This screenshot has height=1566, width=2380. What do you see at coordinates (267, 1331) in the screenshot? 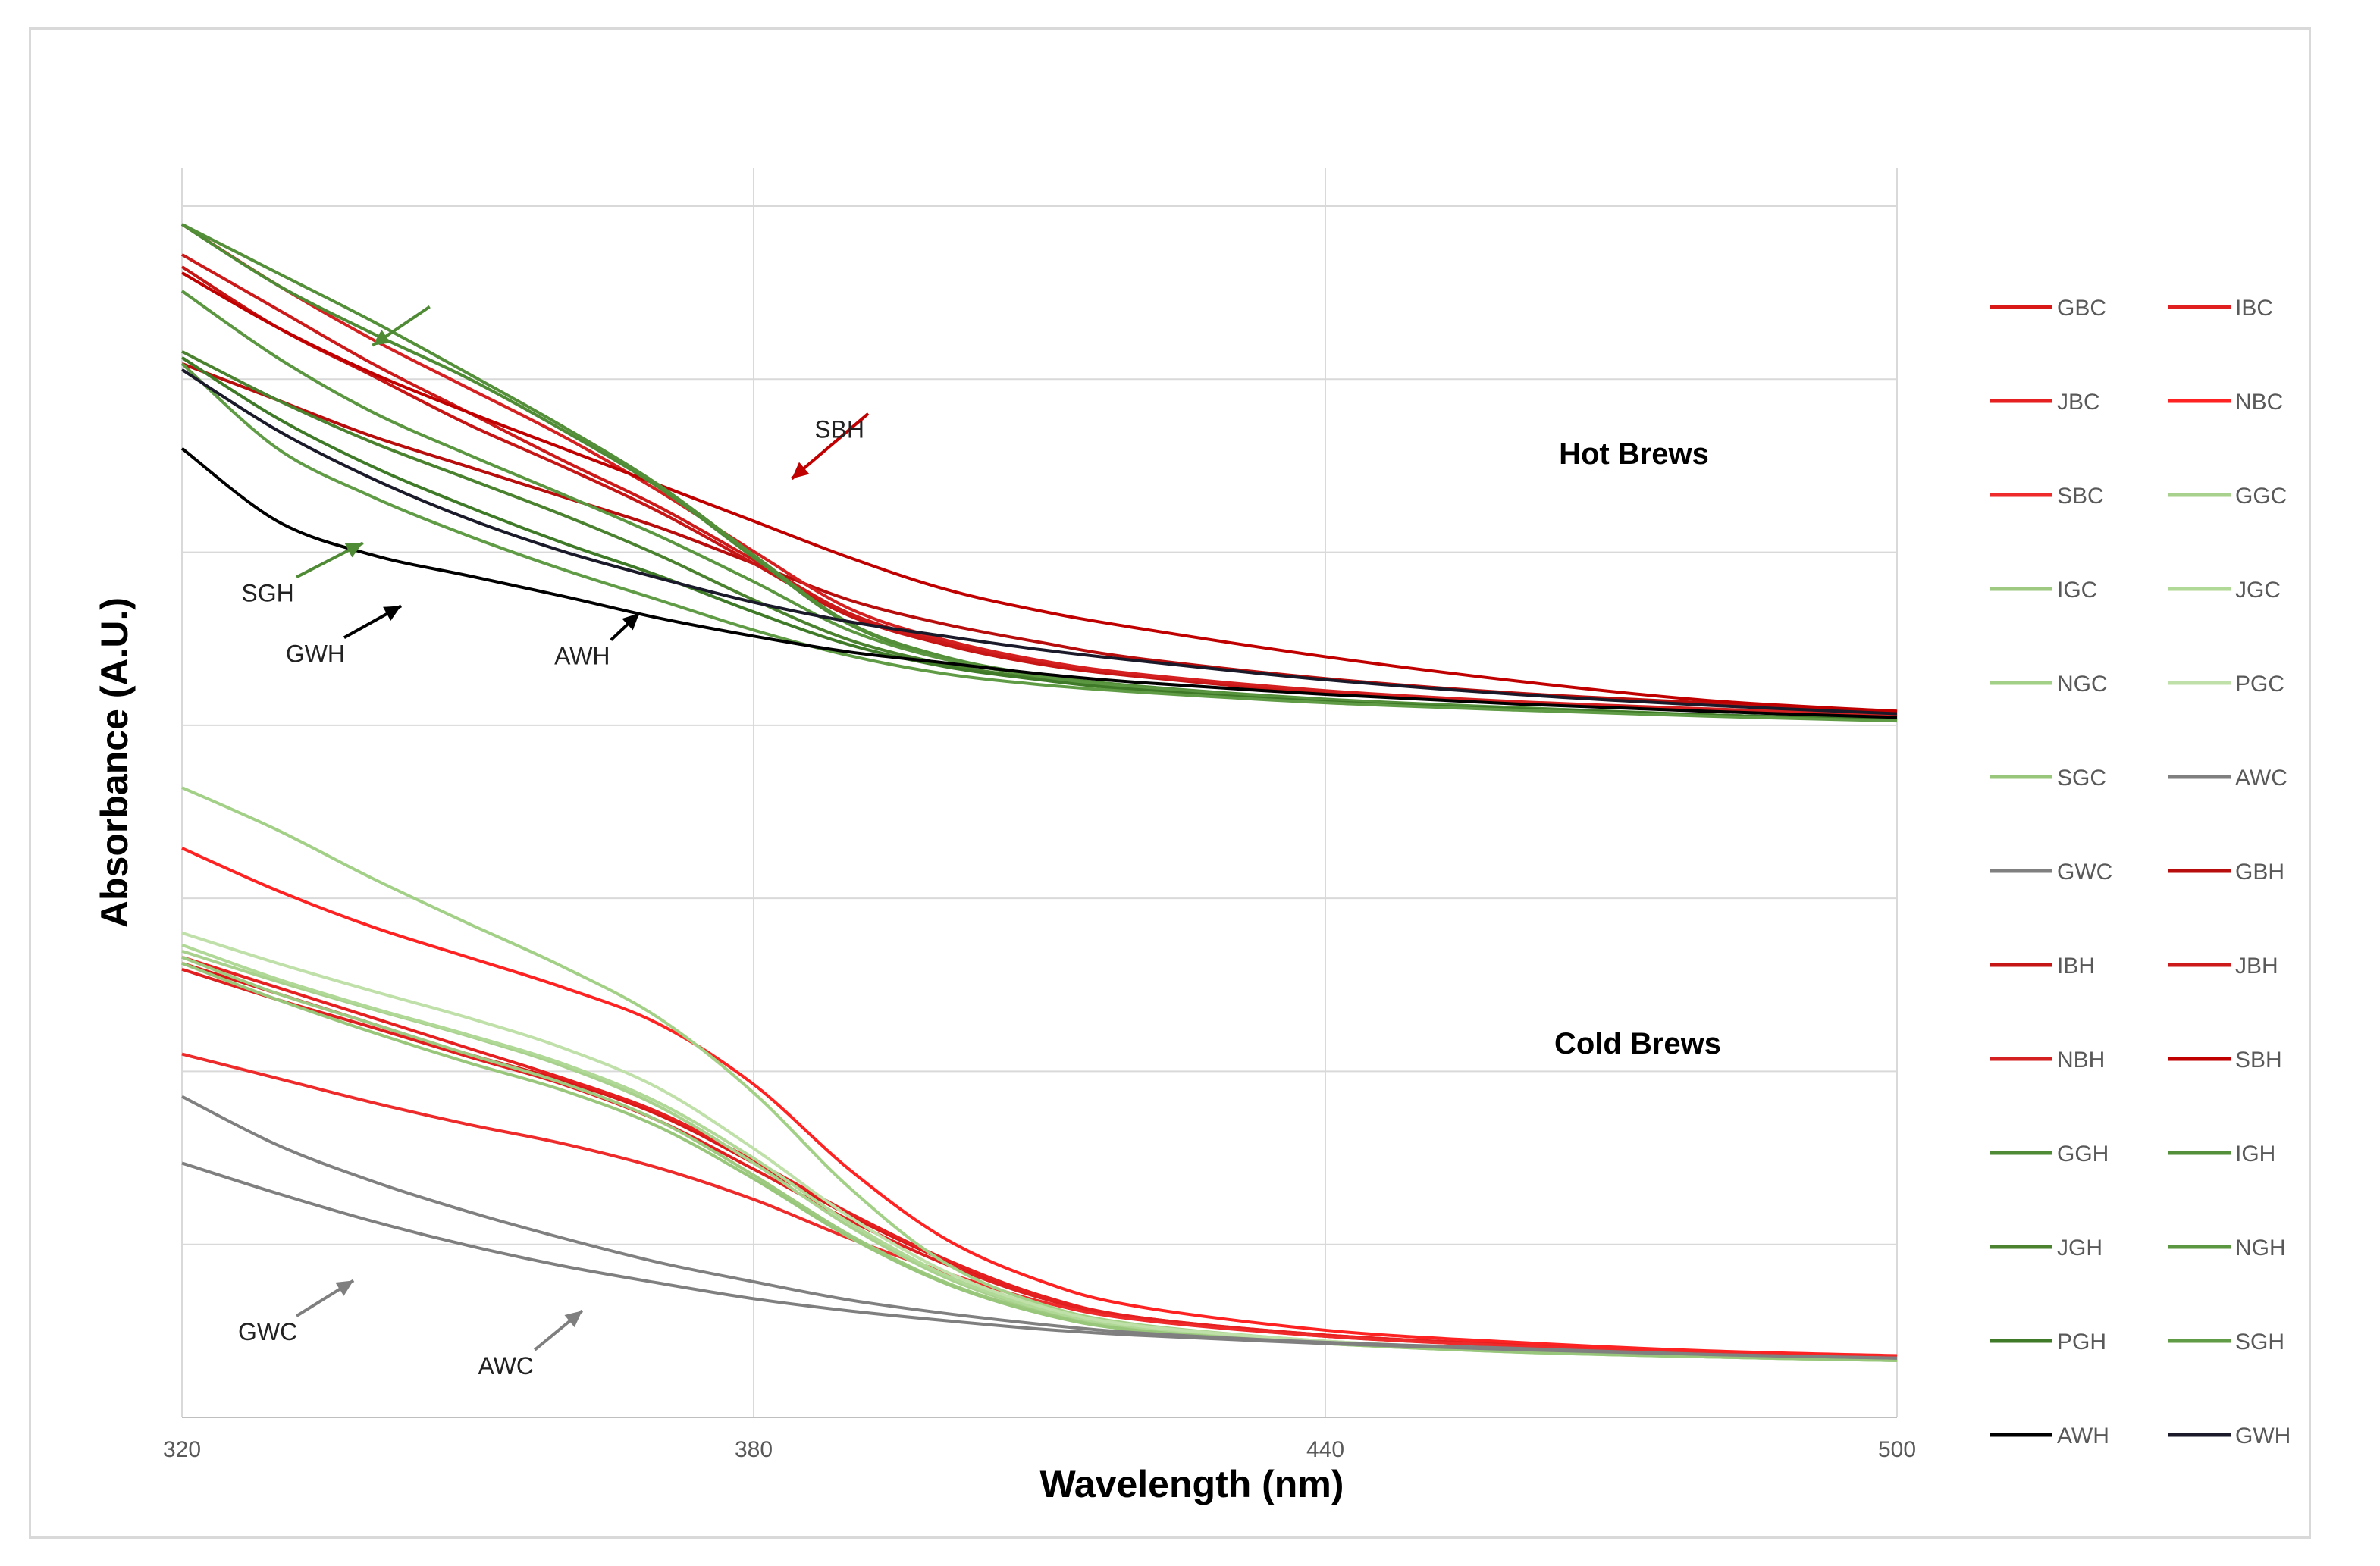
I see `annotation-label-gwc: GWC` at bounding box center [267, 1331].